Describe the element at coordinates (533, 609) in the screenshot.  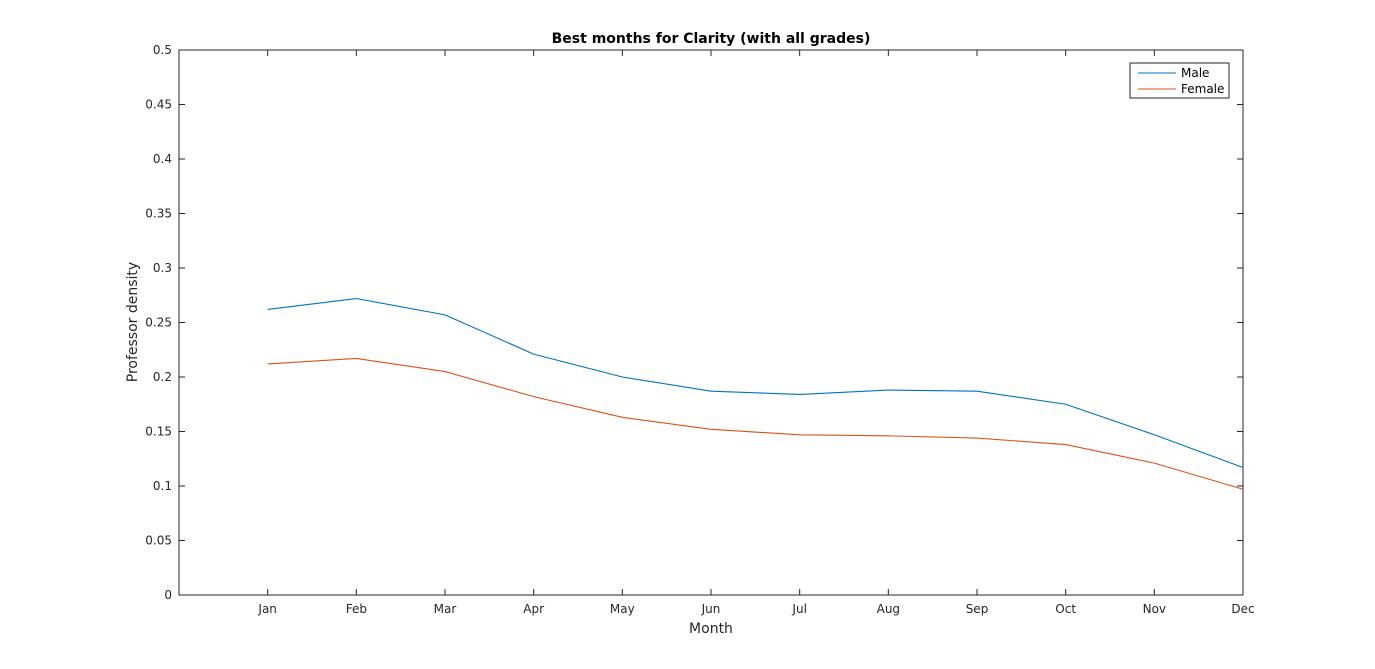
I see `x-tick-label: Apr` at that location.